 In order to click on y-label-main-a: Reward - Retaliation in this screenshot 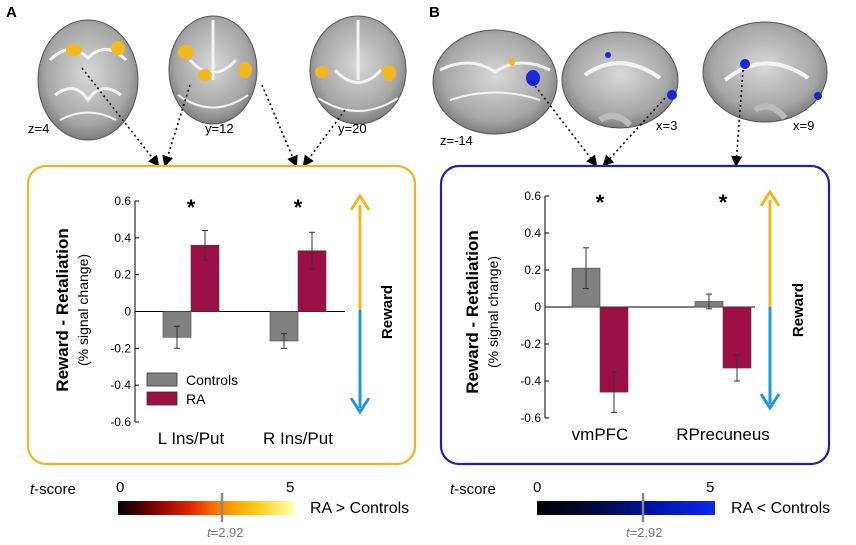, I will do `click(62, 309)`.